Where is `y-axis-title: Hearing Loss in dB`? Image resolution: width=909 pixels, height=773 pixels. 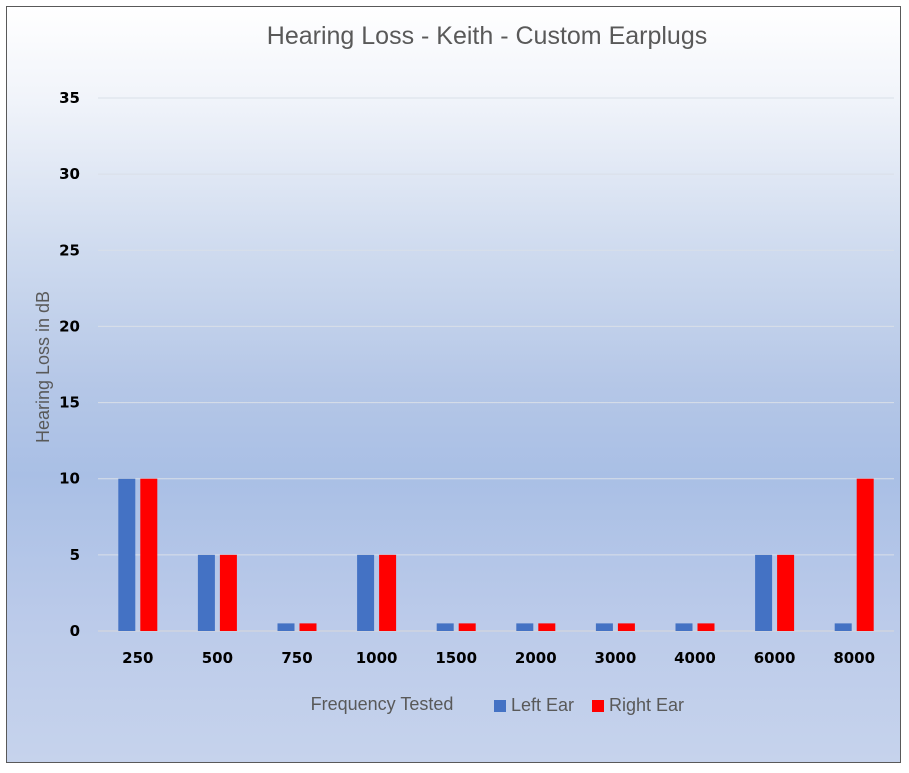
y-axis-title: Hearing Loss in dB is located at coordinates (43, 367).